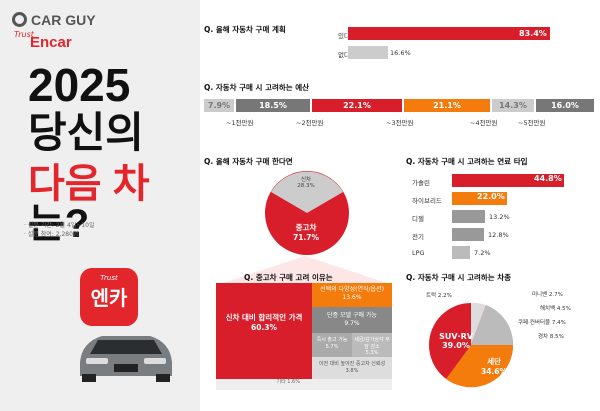 This screenshot has width=600, height=411. I want to click on q1-yes-label: 있다, so click(344, 36).